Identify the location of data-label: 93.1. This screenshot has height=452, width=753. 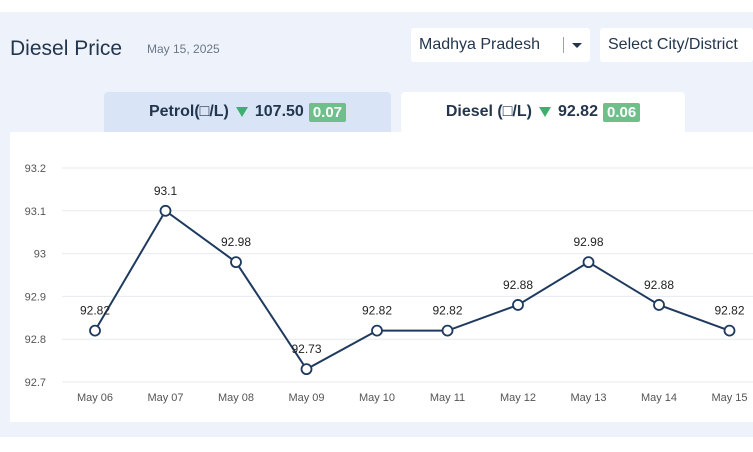
(166, 191).